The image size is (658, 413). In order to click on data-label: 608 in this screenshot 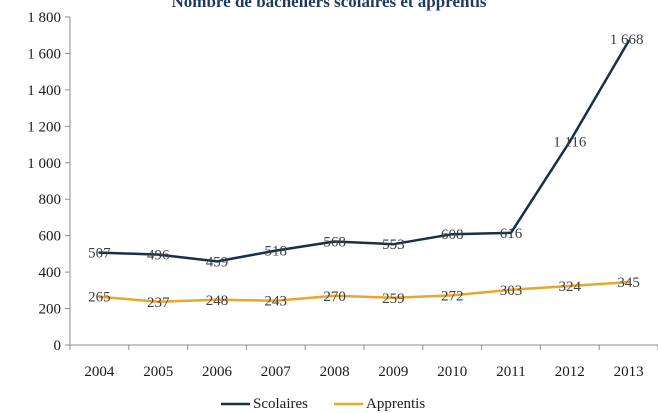, I will do `click(452, 235)`.